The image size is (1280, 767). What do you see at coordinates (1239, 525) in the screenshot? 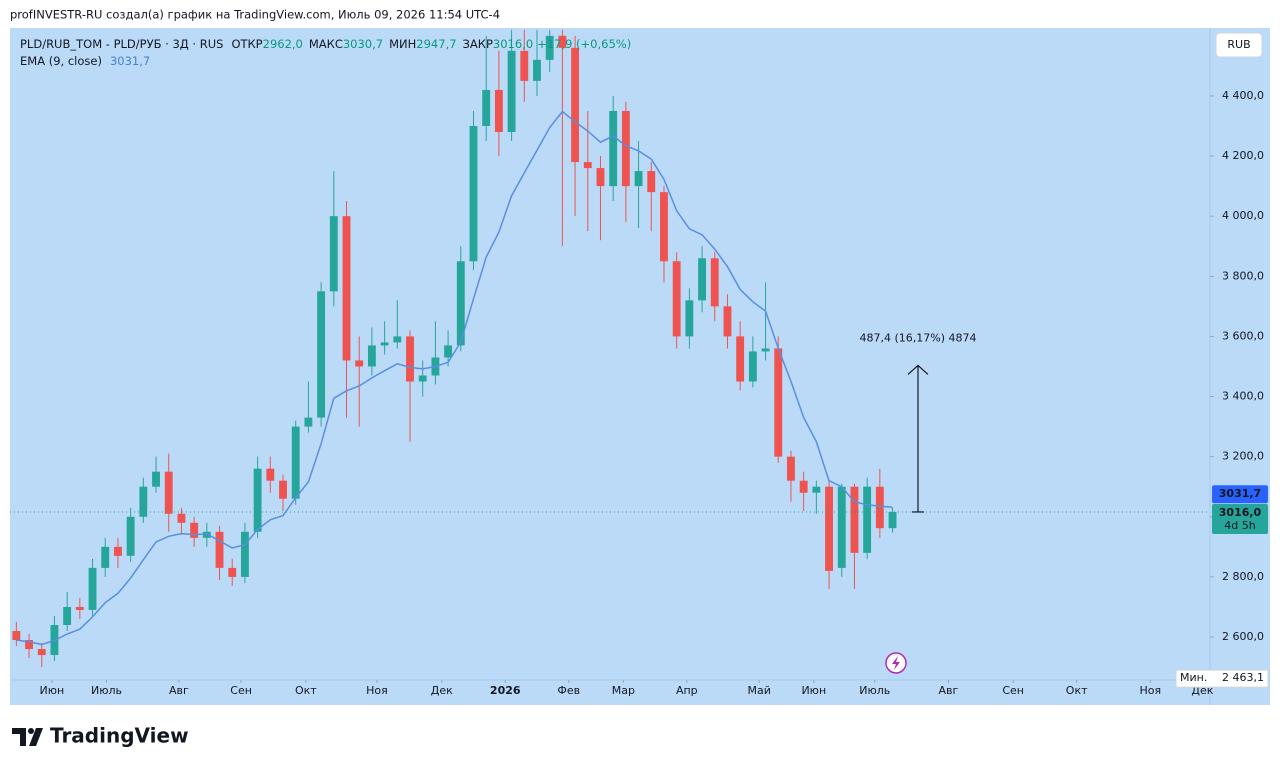
I see `countdown: 4d 5h` at bounding box center [1239, 525].